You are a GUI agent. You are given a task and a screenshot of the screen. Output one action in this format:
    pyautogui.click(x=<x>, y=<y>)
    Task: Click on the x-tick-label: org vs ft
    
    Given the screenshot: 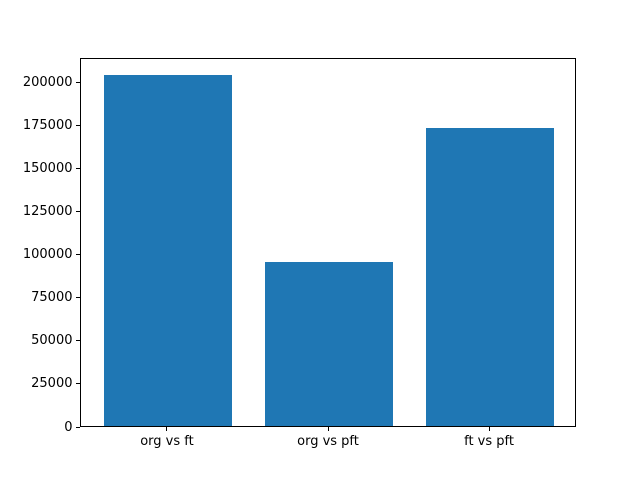 What is the action you would take?
    pyautogui.click(x=167, y=441)
    